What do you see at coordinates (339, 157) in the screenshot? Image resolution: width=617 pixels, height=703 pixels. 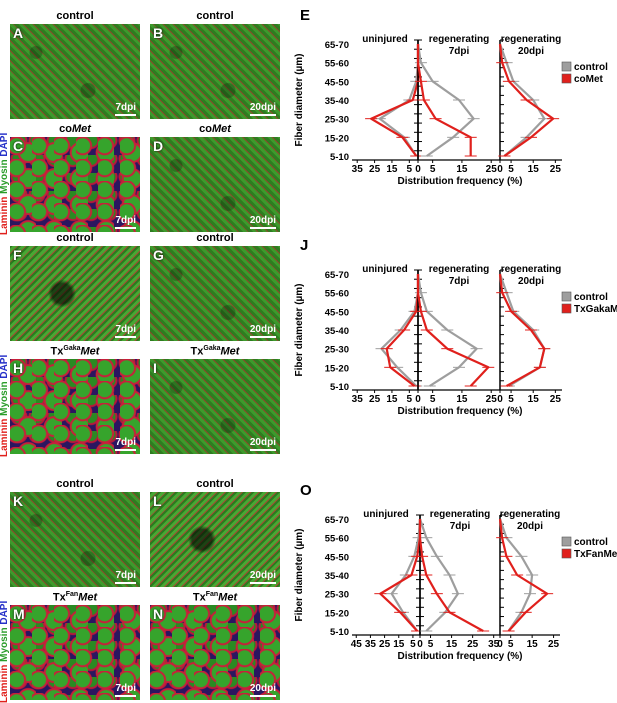 I see `y-tick-label: 5-10` at bounding box center [339, 157].